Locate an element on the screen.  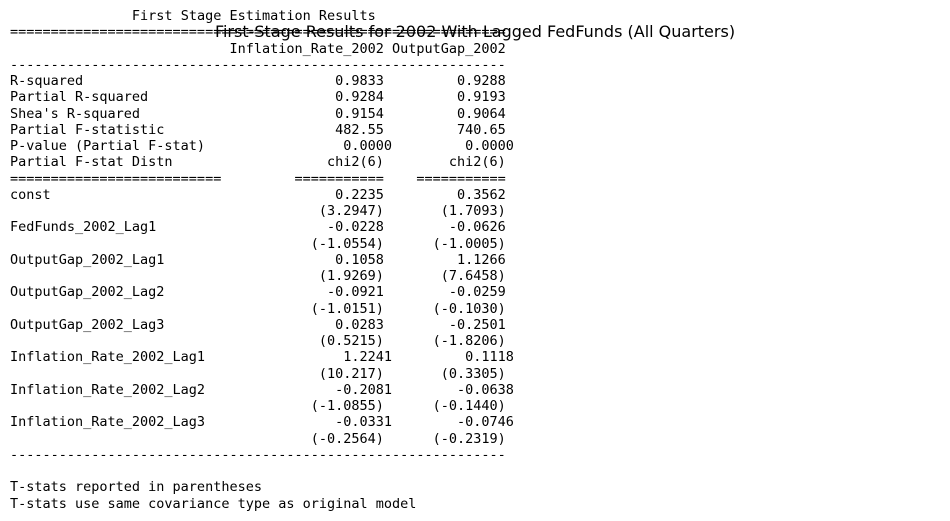
table-cell: 1.1266 is located at coordinates (444, 259).